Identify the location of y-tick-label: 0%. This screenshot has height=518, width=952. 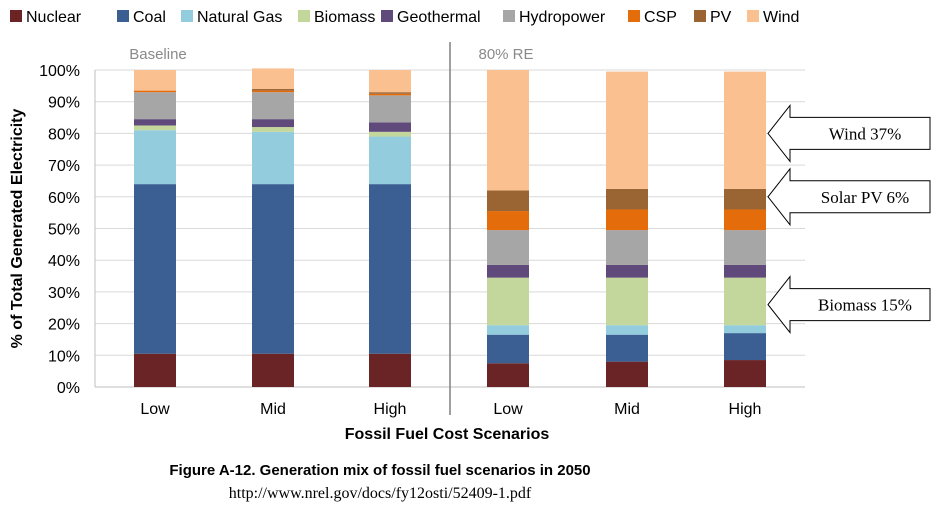
(68, 388).